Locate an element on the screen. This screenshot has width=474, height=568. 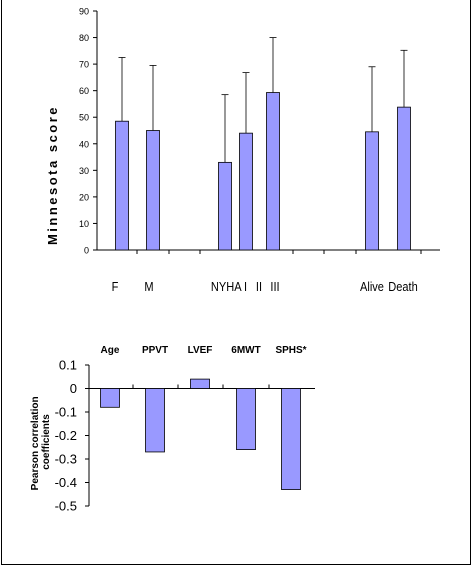
bar-f is located at coordinates (122, 185).